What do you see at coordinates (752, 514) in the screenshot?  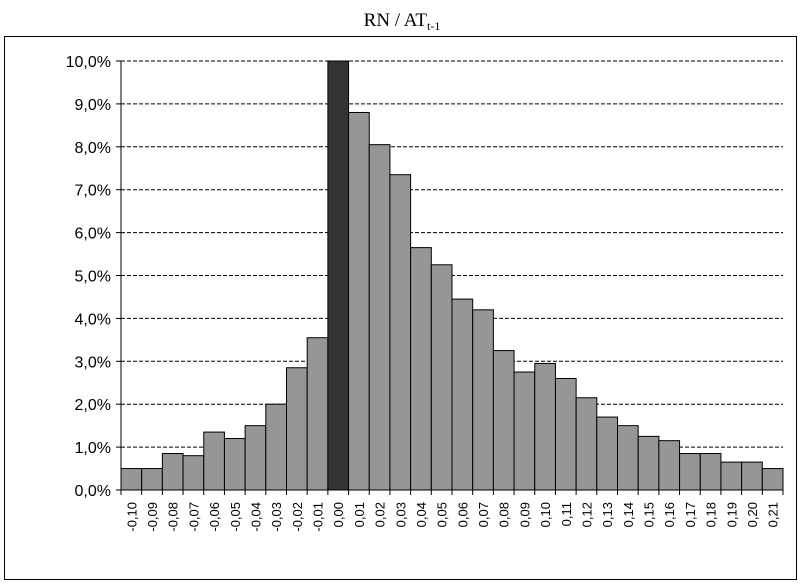 I see `x-tick-label: 0,20` at bounding box center [752, 514].